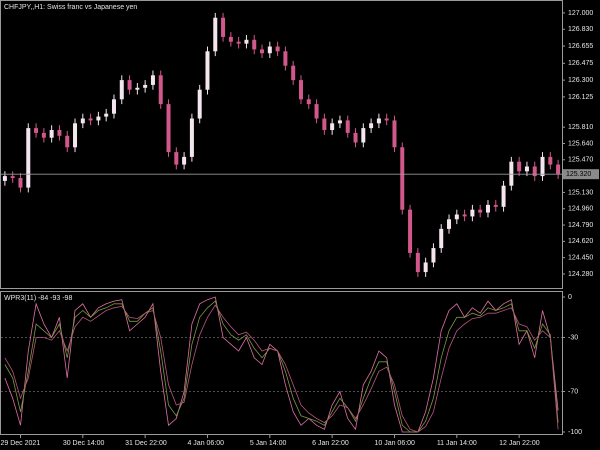 This screenshot has height=450, width=600. What do you see at coordinates (575, 432) in the screenshot?
I see `y-tick-label: -100` at bounding box center [575, 432].